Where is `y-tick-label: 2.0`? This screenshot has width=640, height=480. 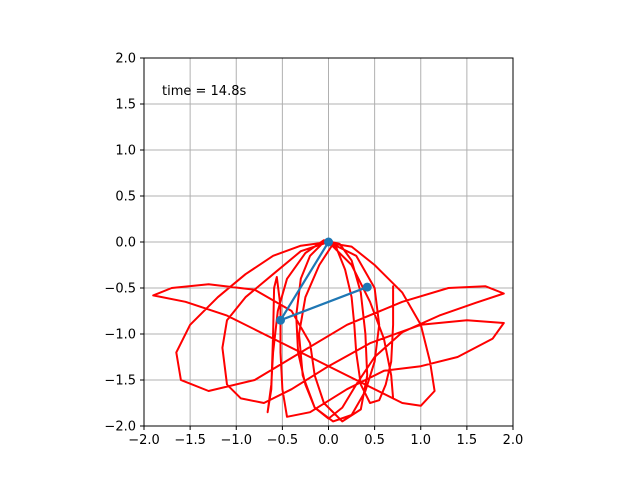
y-tick-label: 2.0 is located at coordinates (125, 59).